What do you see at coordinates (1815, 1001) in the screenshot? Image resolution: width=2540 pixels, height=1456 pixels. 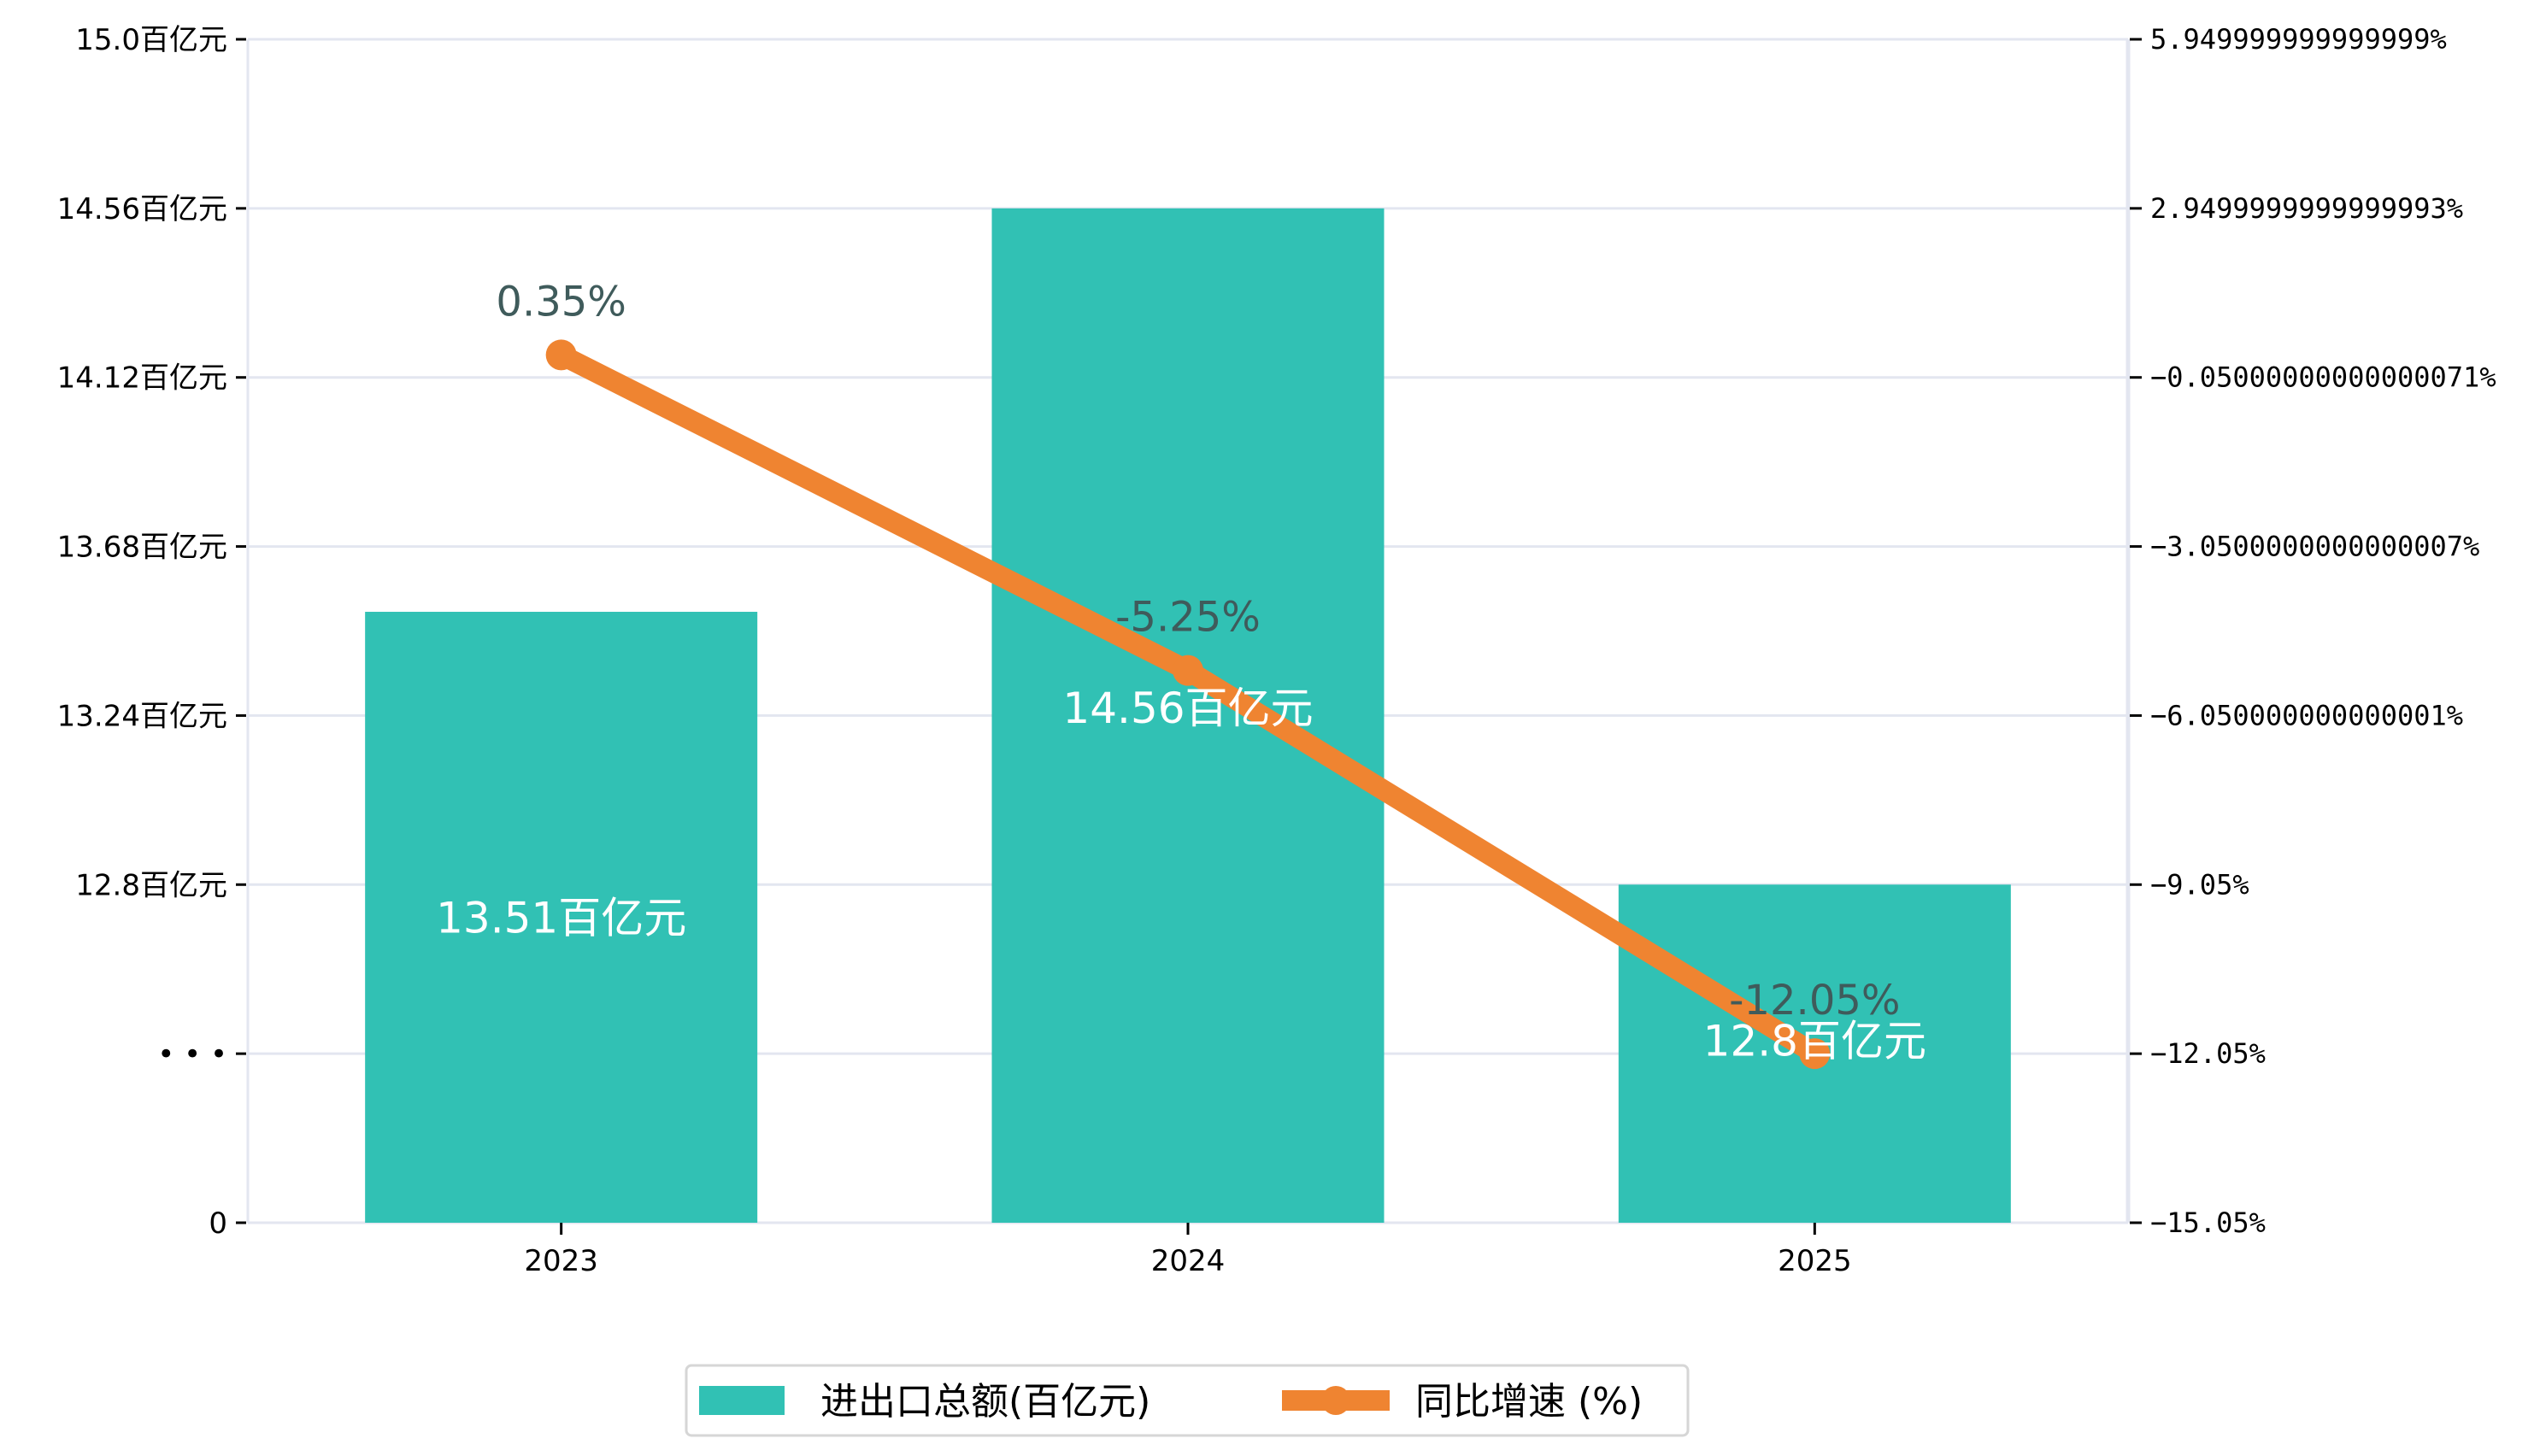 I see `growth-value-label: -12.05%` at bounding box center [1815, 1001].